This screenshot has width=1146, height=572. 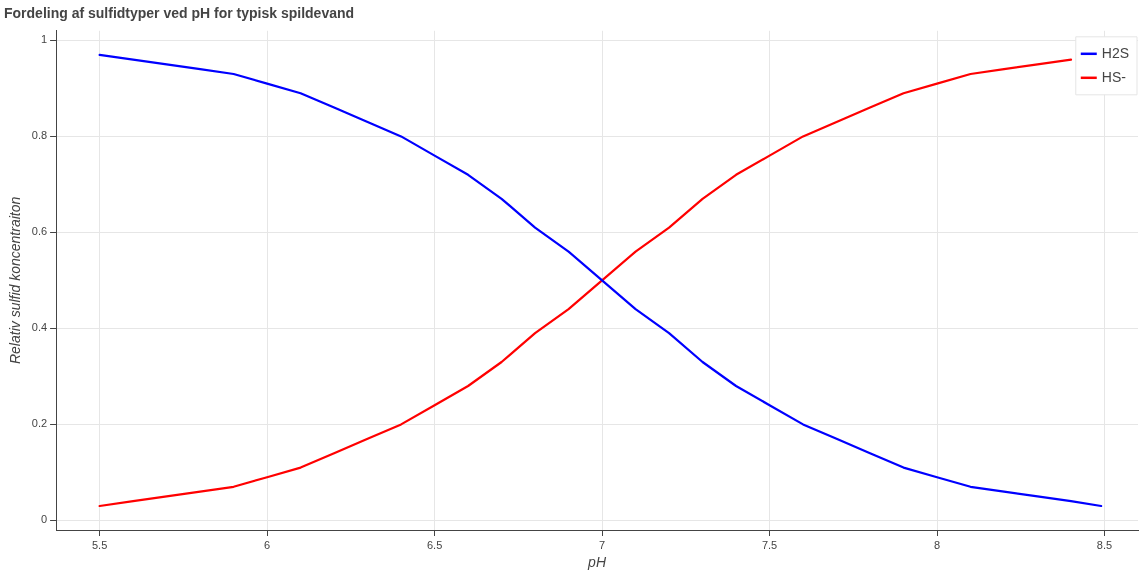 I want to click on legend-label: HS-, so click(x=1114, y=76).